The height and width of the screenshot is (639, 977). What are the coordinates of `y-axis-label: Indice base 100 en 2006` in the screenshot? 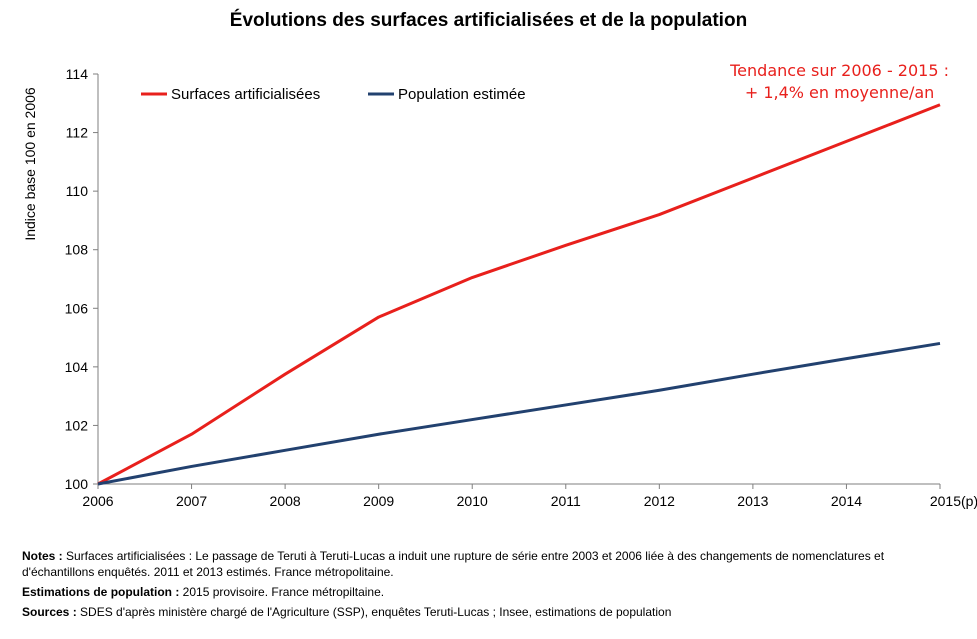 It's located at (30, 164).